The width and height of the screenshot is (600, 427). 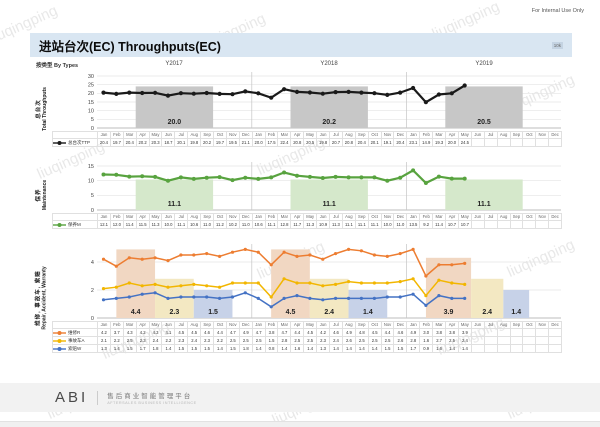 I want to click on value-cell: 4.2, so click(x=104, y=332).